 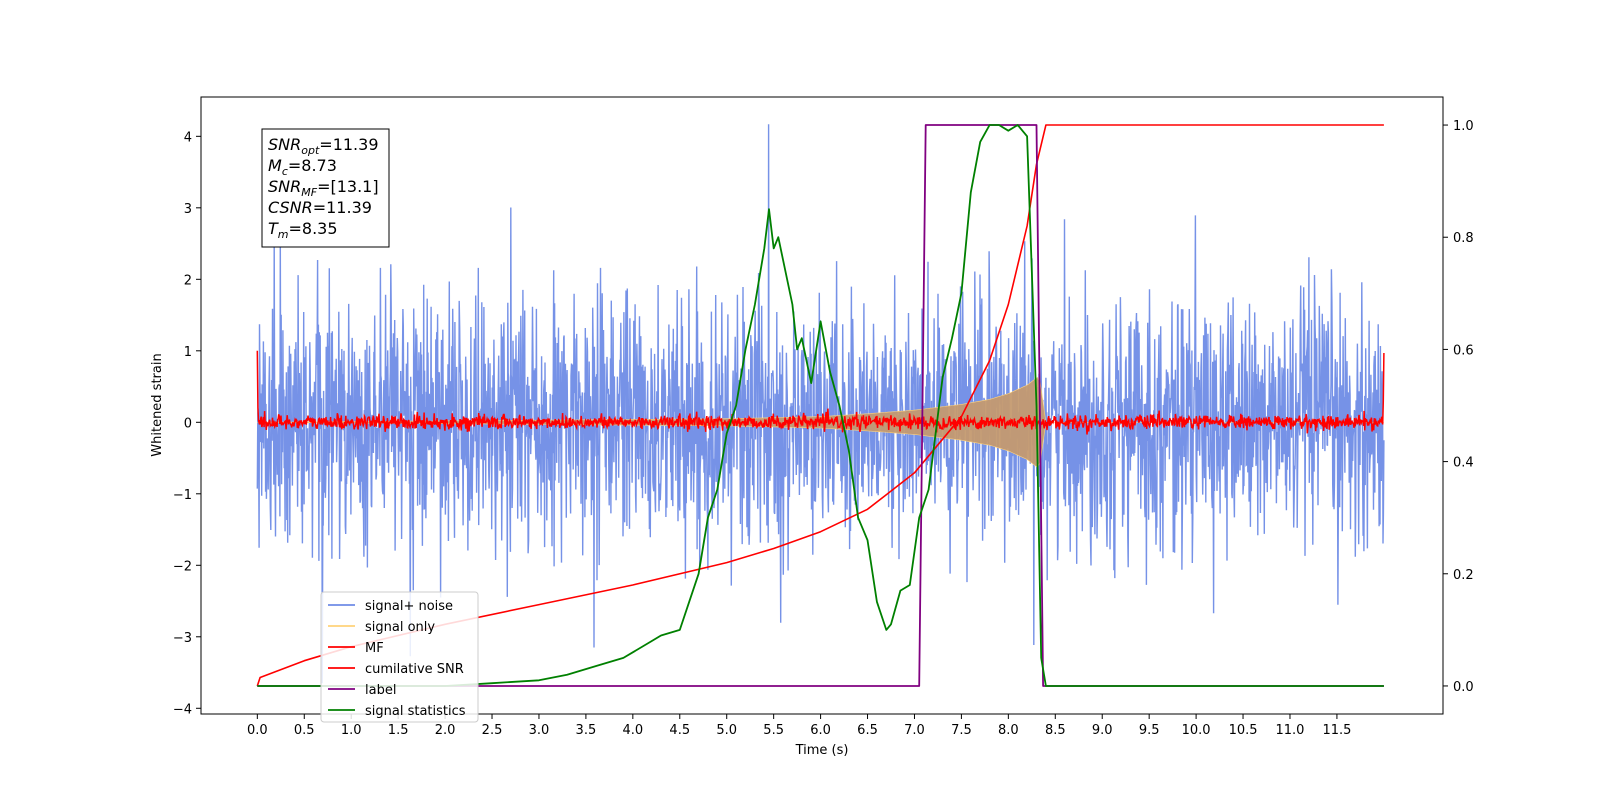 What do you see at coordinates (351, 730) in the screenshot?
I see `x-tick-label: 1.0` at bounding box center [351, 730].